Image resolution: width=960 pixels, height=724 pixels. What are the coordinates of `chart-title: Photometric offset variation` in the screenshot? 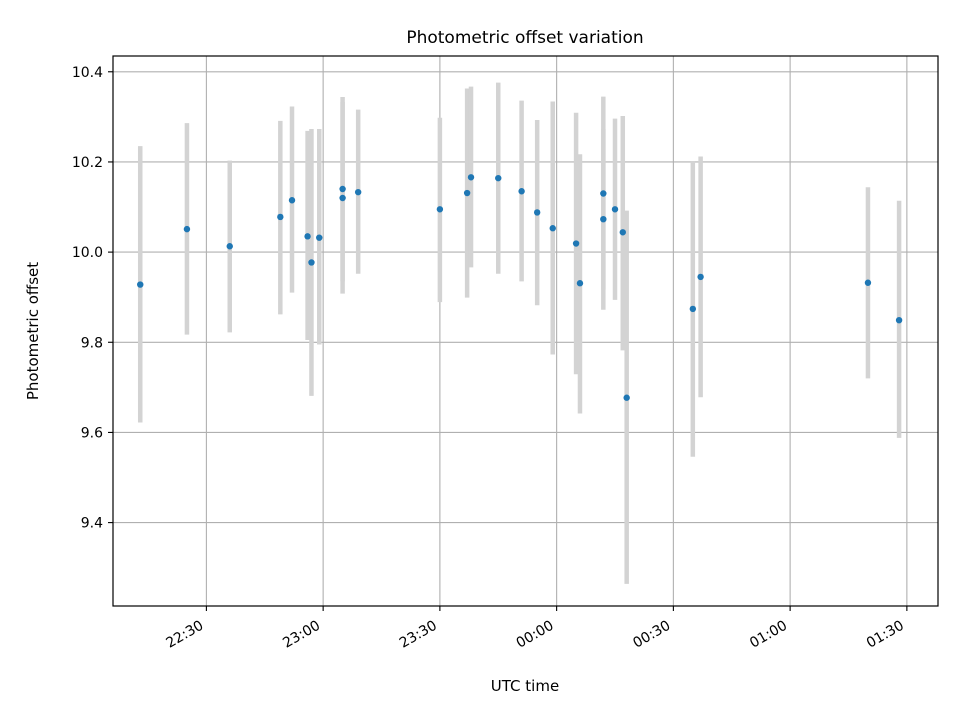 It's located at (524, 38).